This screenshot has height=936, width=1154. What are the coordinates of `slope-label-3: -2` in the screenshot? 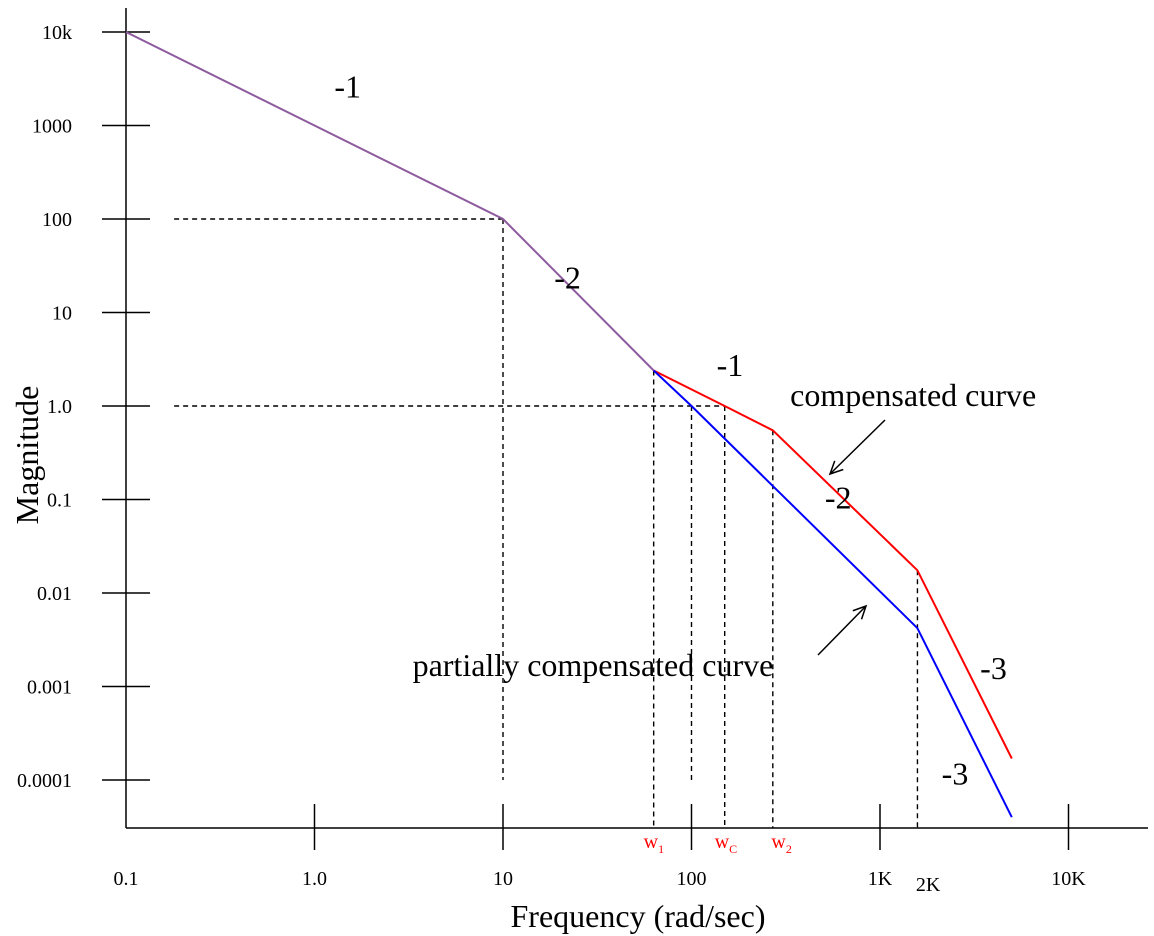 It's located at (838, 498).